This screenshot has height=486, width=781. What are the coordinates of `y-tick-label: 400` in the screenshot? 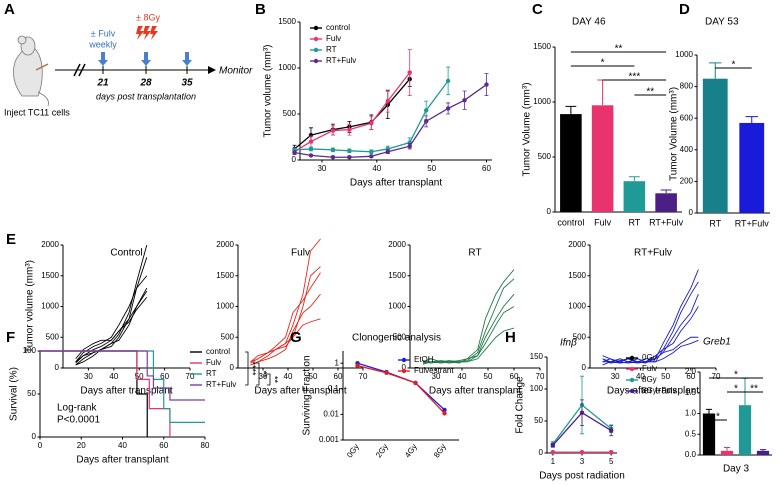 It's located at (687, 149).